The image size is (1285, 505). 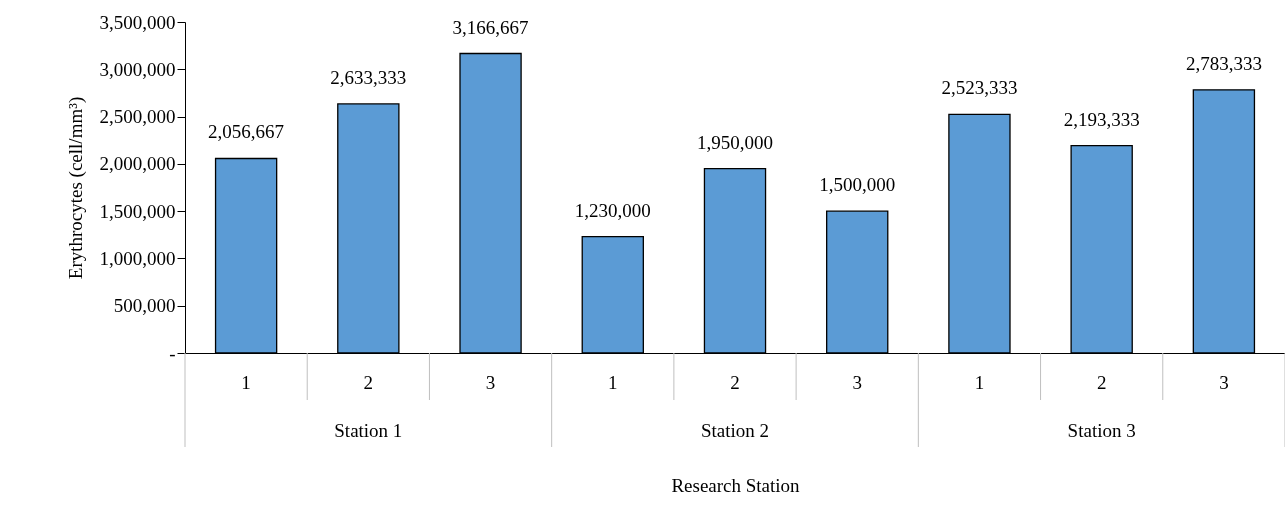 I want to click on text: Station 1, so click(x=368, y=430).